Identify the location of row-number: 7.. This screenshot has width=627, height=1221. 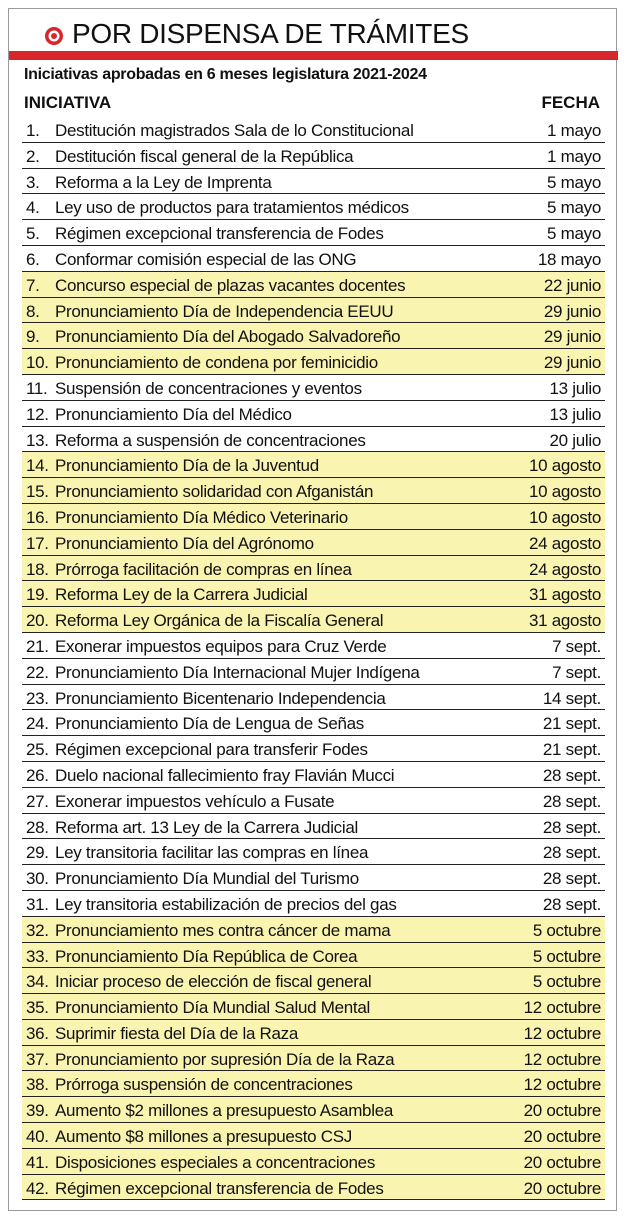
(33, 285).